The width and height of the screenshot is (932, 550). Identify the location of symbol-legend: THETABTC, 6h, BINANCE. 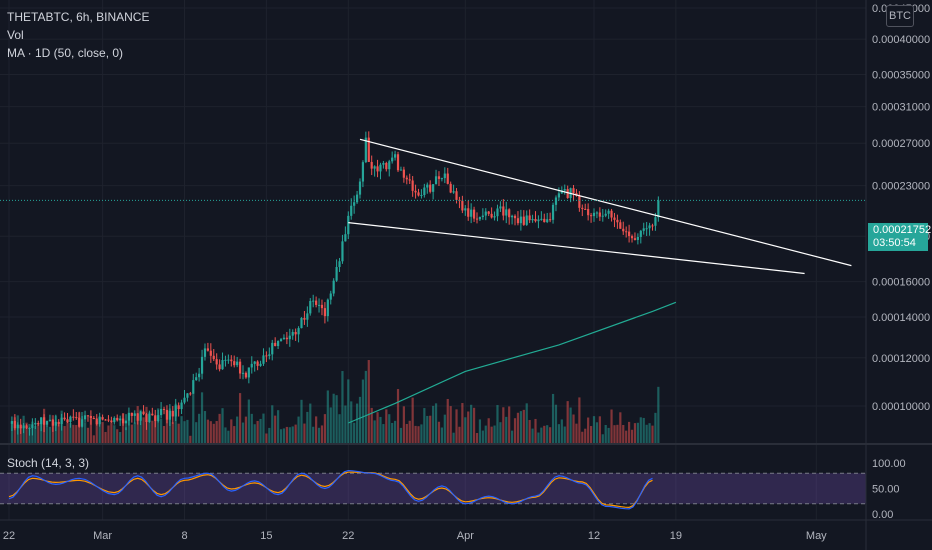
(78, 17).